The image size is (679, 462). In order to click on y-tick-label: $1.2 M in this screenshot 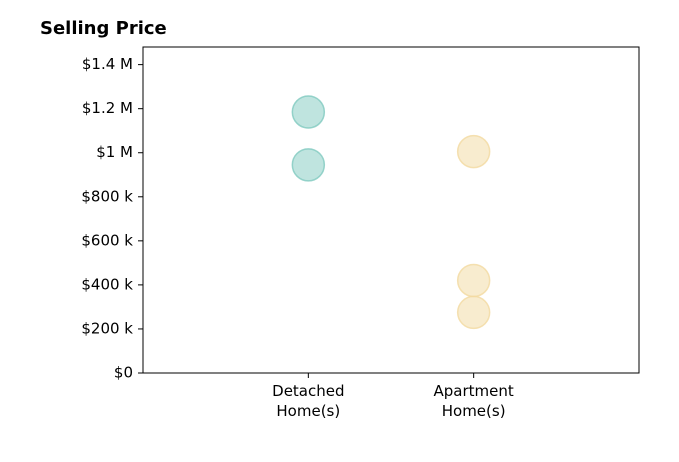, I will do `click(107, 108)`.